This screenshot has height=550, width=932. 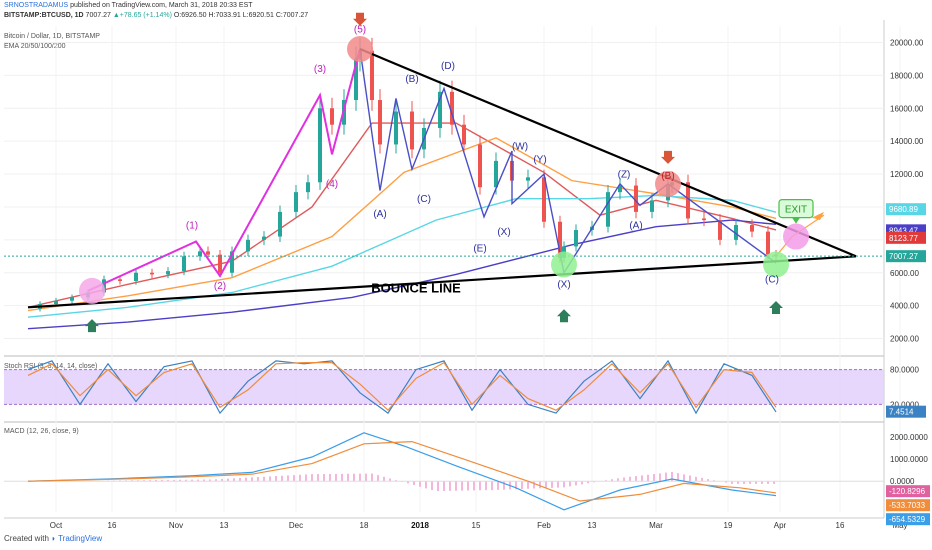 What do you see at coordinates (416, 287) in the screenshot?
I see `bounce-line-label: BOUNCE LINE` at bounding box center [416, 287].